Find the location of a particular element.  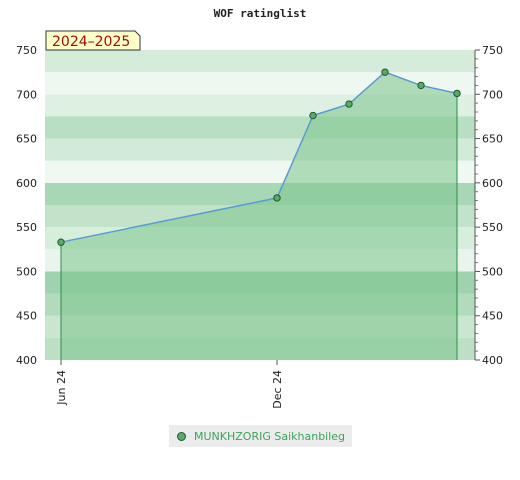

y-tick-label-right: 500 is located at coordinates (492, 271).